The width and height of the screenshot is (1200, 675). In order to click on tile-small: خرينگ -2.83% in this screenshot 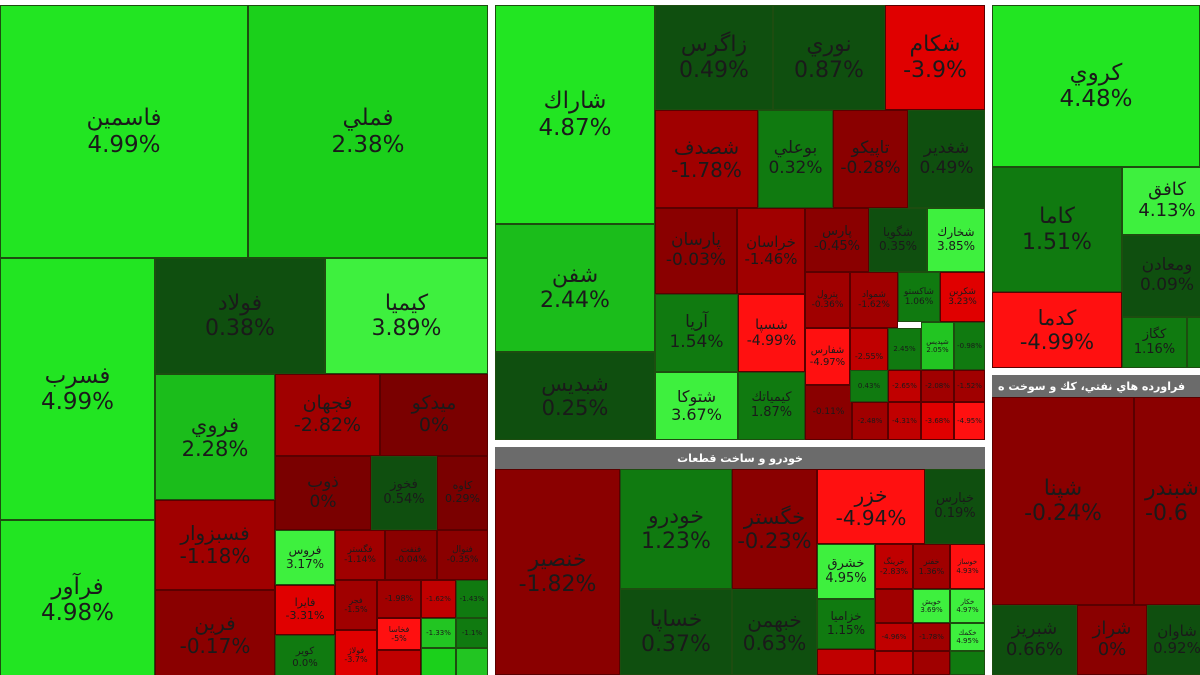, I will do `click(894, 566)`.